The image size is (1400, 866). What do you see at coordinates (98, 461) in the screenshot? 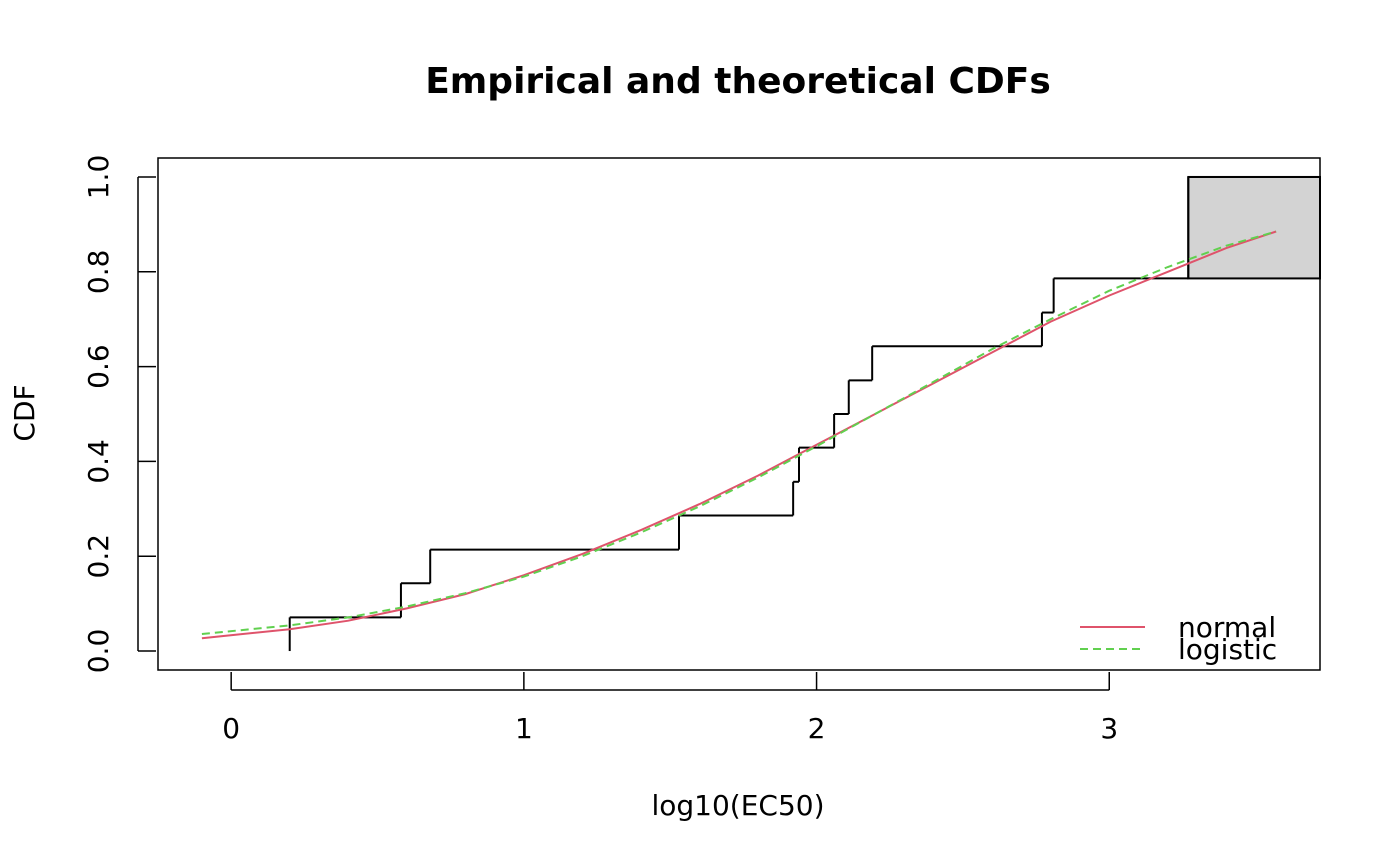
I see `y-tick-label: 0.4` at bounding box center [98, 461].